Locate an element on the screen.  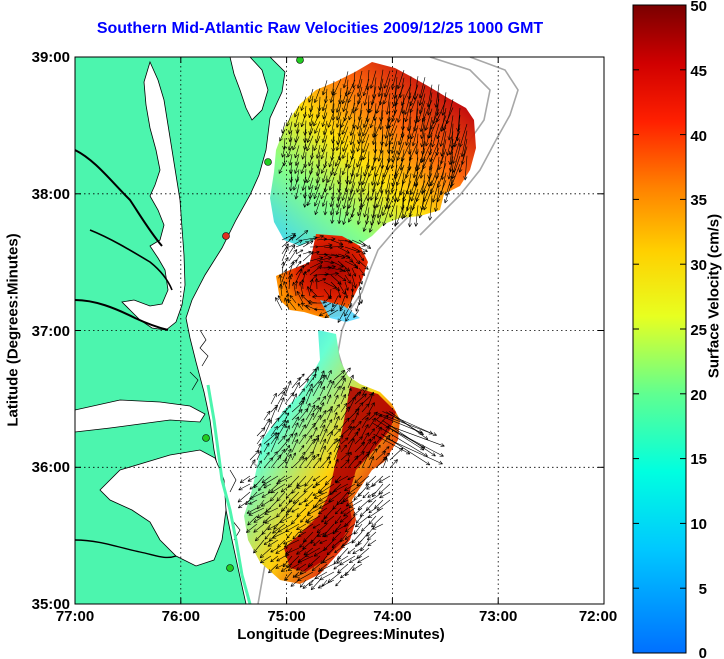
y-axis-label: Latitude (Degrees:Minutes) is located at coordinates (13, 330).